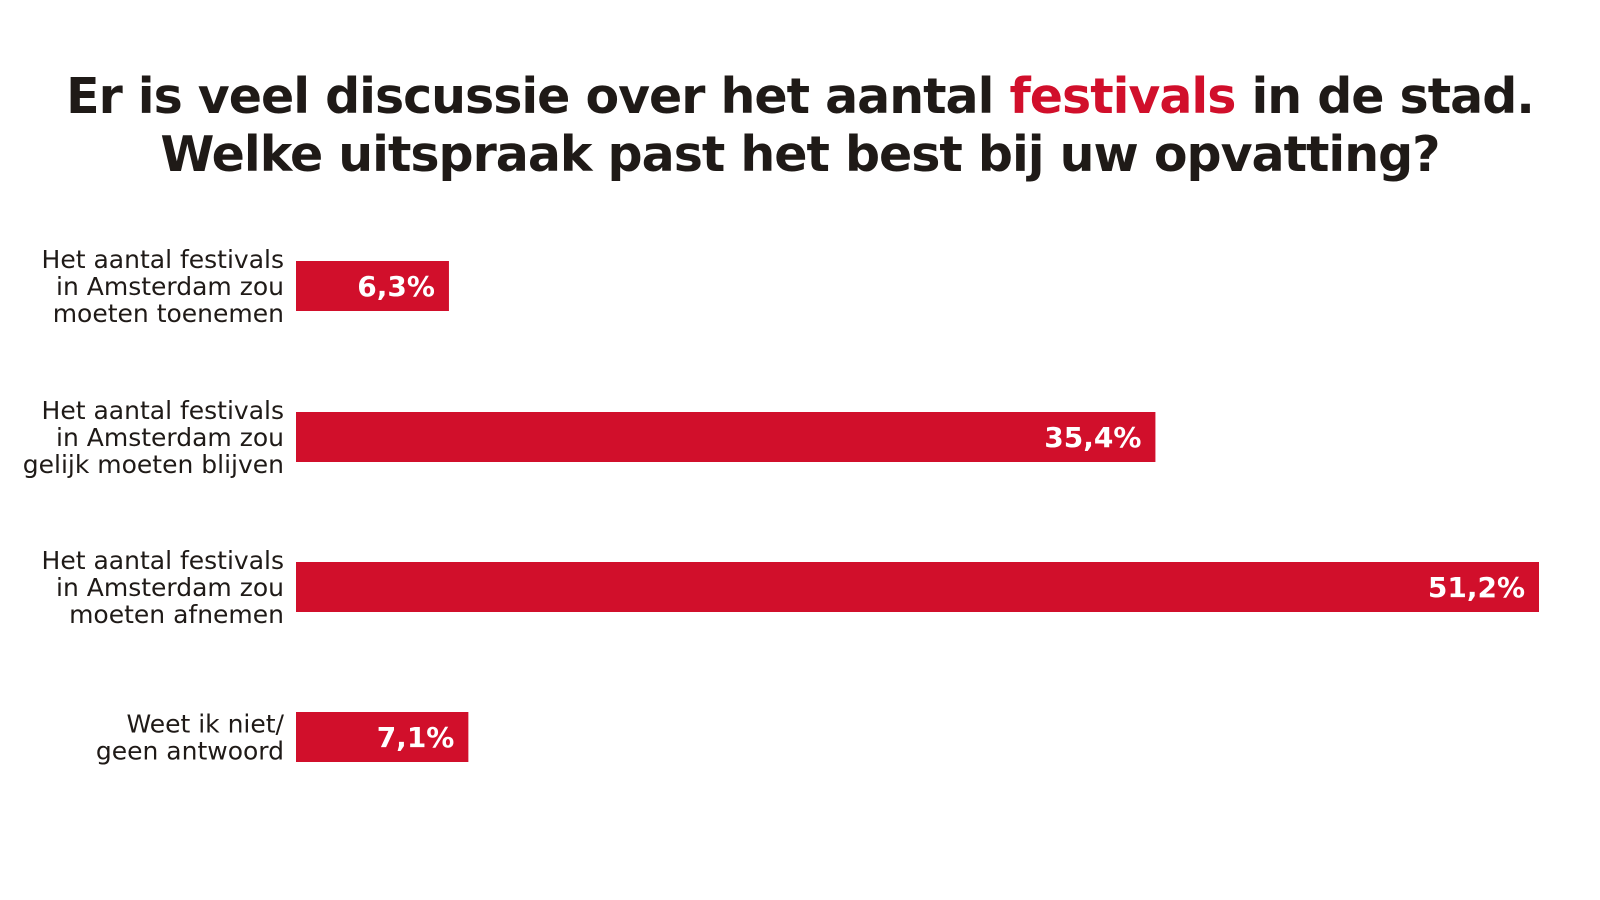  I want to click on category-label-4-line-2: geen antwoord, so click(190, 751).